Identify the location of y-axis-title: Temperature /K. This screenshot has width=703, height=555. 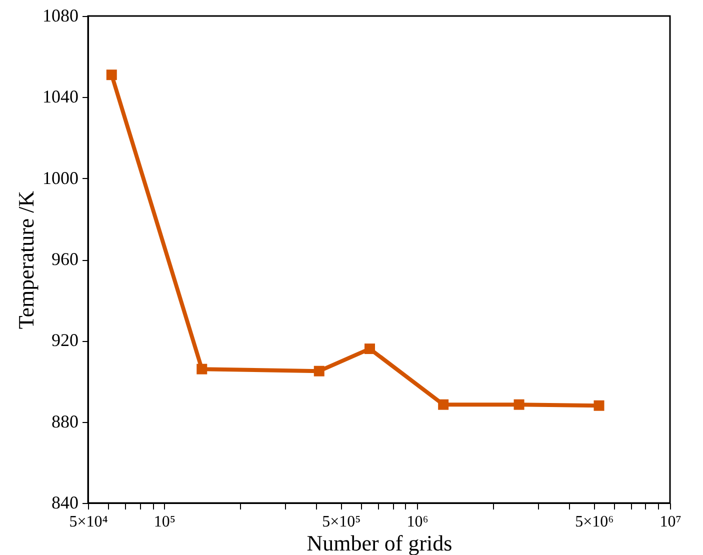
(26, 260).